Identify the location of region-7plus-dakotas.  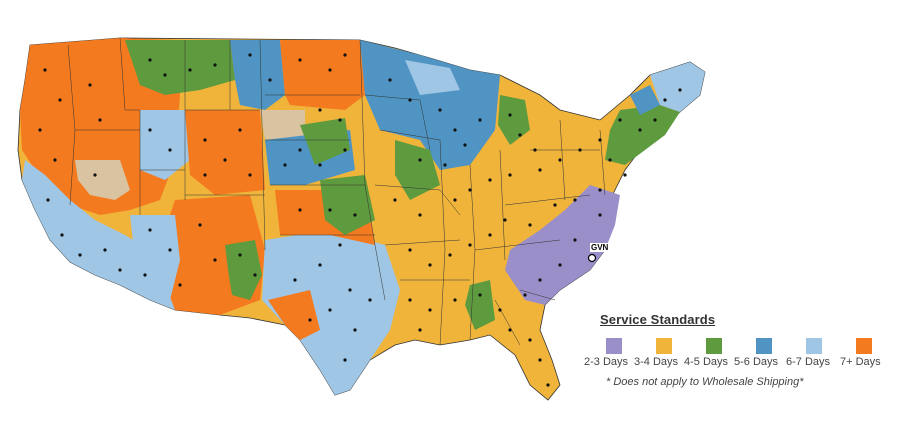
(322, 75).